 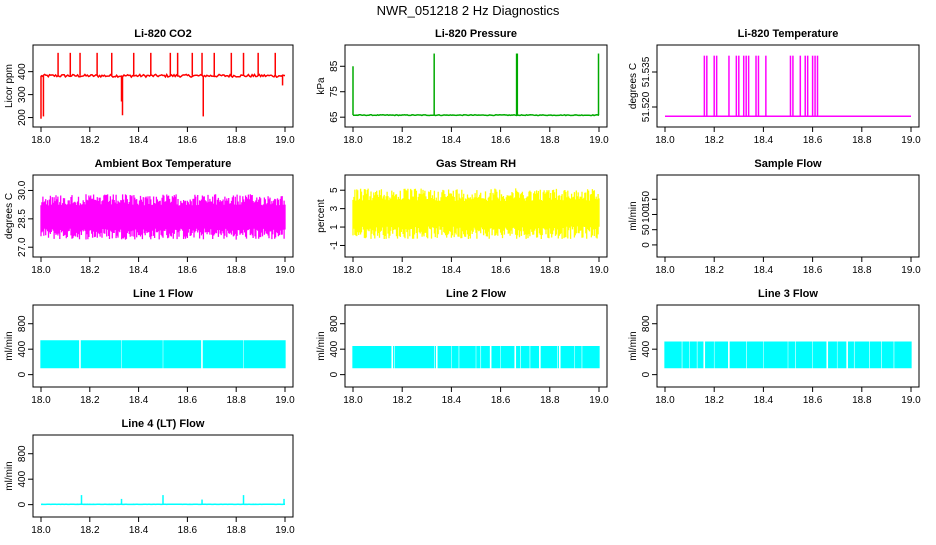 I want to click on series-band-line1, so click(x=163, y=354).